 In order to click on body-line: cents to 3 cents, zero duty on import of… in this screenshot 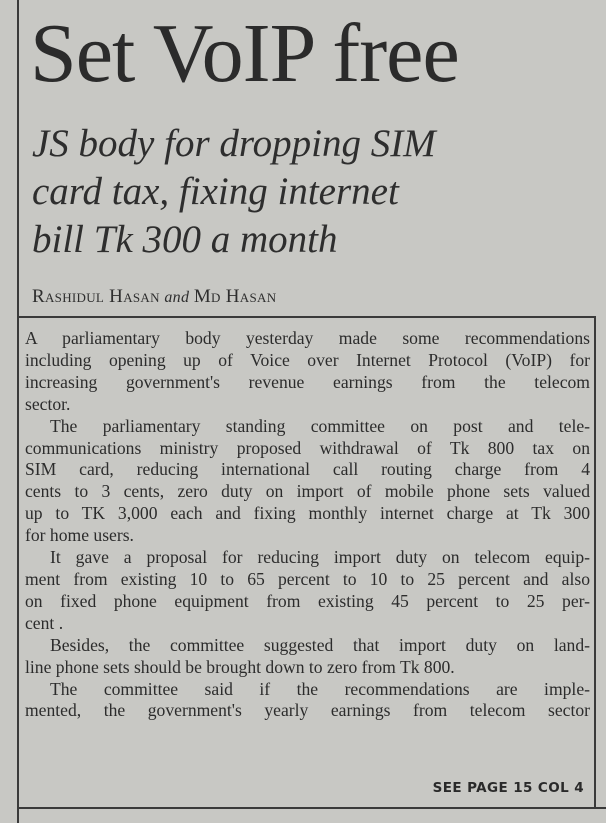, I will do `click(307, 491)`.